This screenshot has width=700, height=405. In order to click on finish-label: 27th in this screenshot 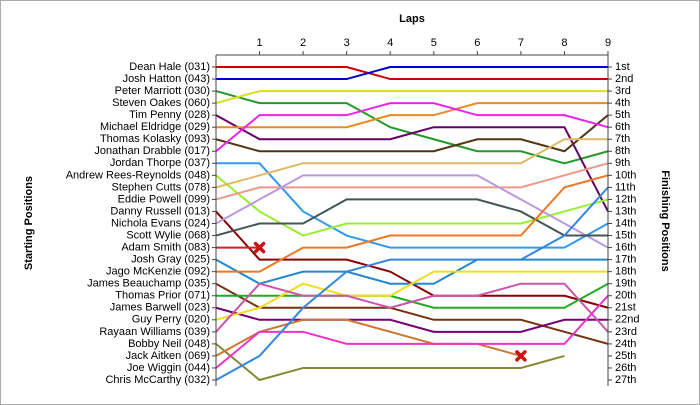, I will do `click(625, 380)`.